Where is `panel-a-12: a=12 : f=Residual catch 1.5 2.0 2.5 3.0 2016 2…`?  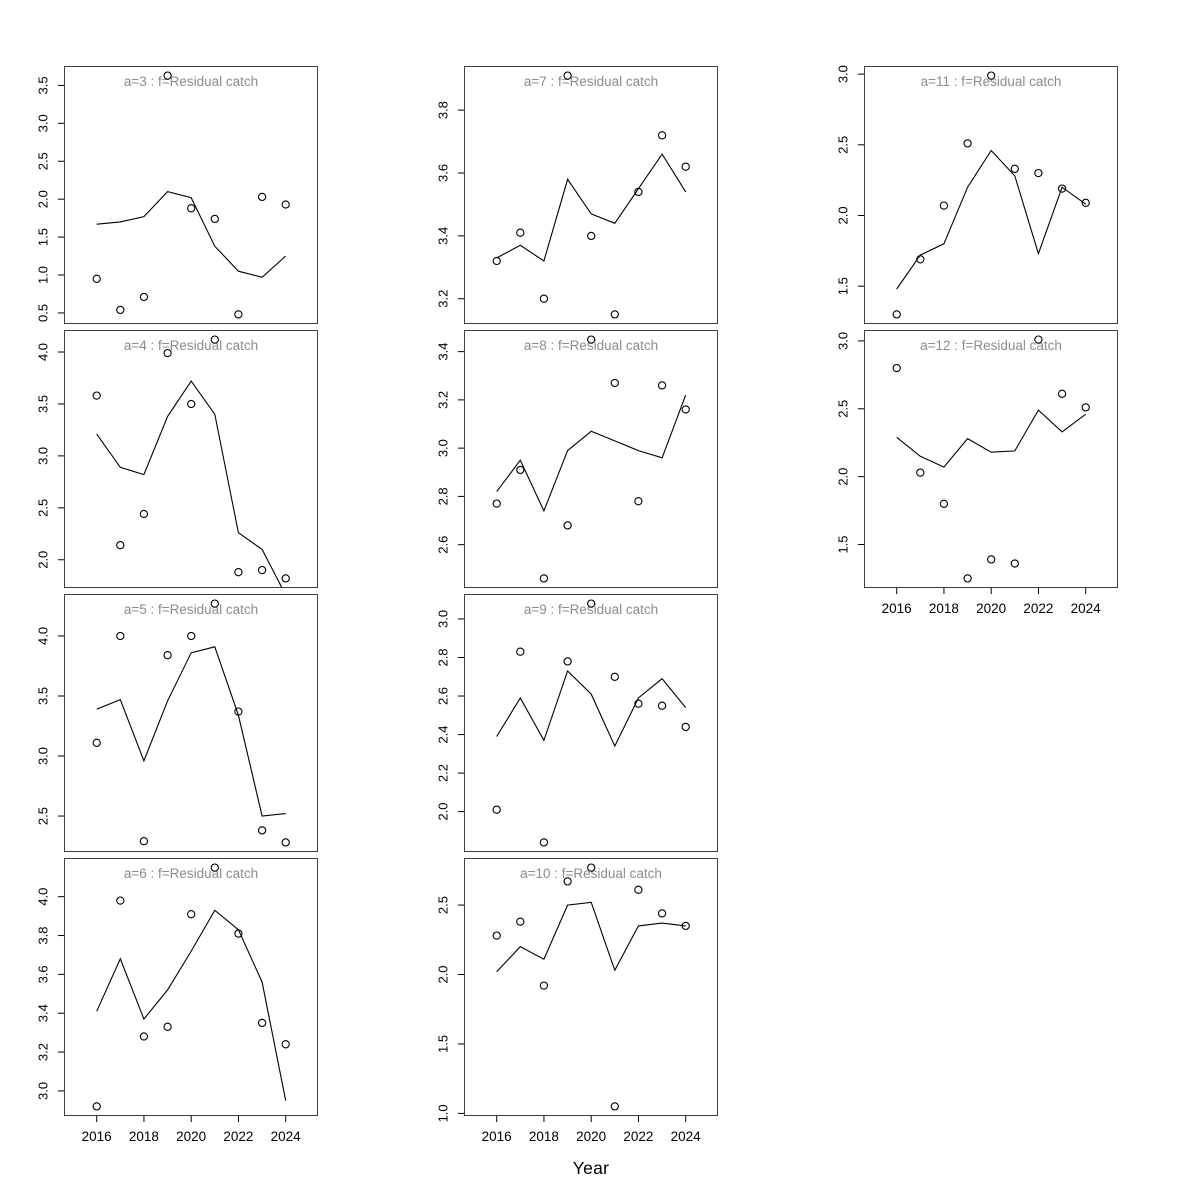
panel-a-12: a=12 : f=Residual catch 1.5 2.0 2.5 3.0 2016 2… is located at coordinates (977, 473).